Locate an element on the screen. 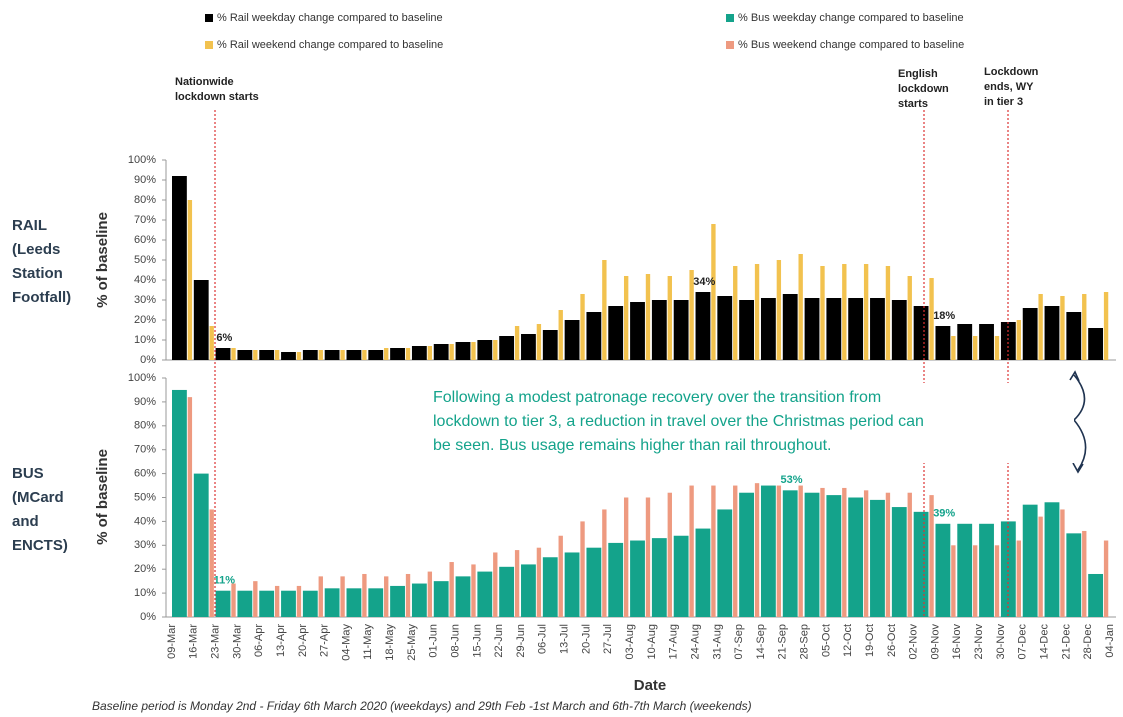 The height and width of the screenshot is (717, 1123). data-label: 34% is located at coordinates (704, 282).